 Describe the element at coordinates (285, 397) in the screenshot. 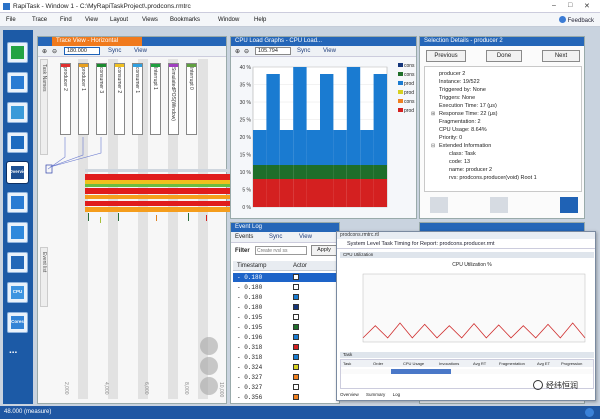

I see `table-row: - 0.356` at that location.